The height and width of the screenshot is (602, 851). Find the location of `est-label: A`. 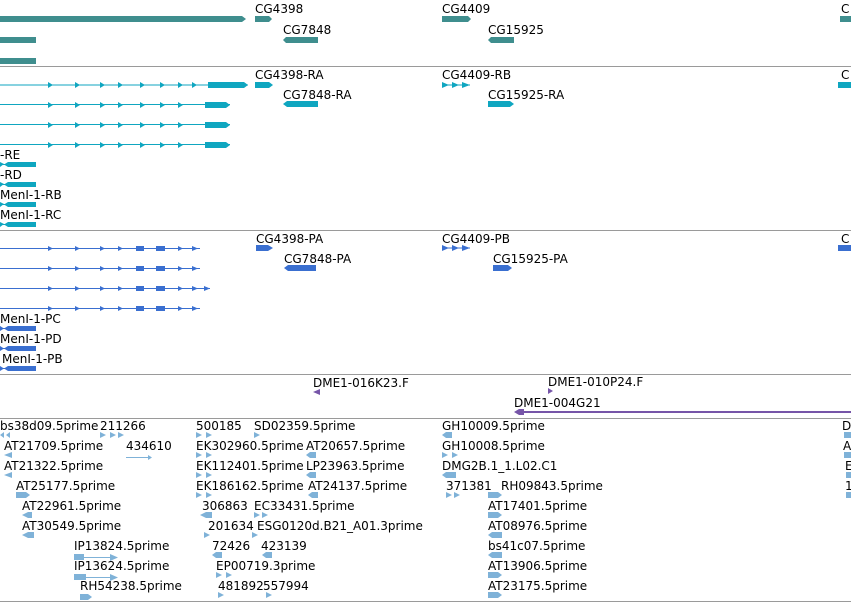

est-label: A is located at coordinates (847, 446).